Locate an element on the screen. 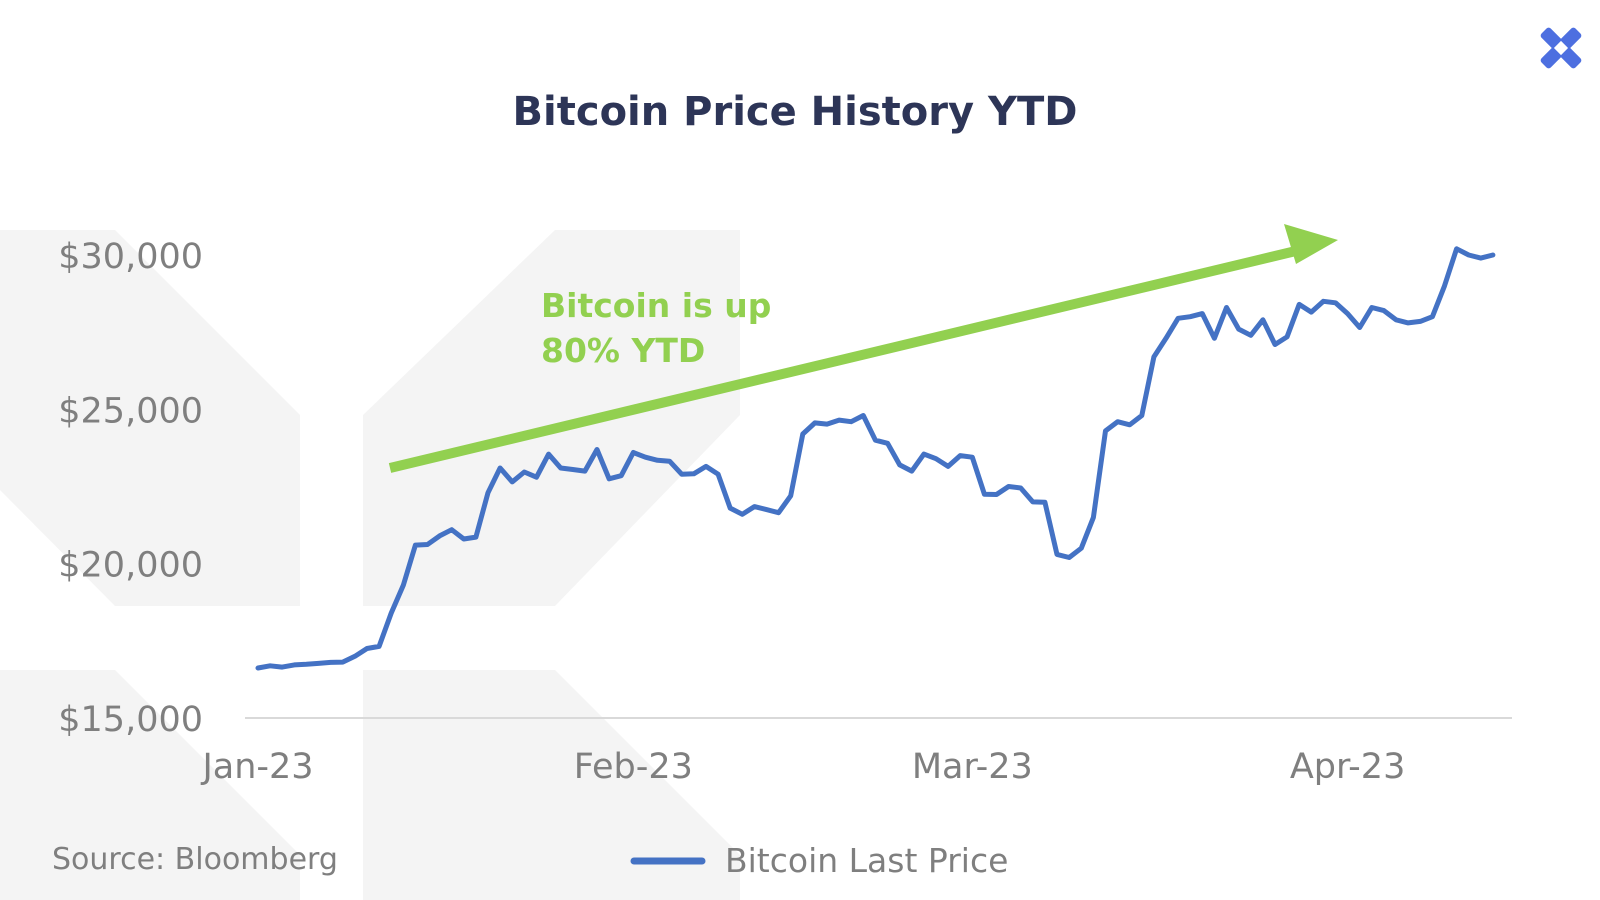  trend-arrow-shaft is located at coordinates (845, 359).